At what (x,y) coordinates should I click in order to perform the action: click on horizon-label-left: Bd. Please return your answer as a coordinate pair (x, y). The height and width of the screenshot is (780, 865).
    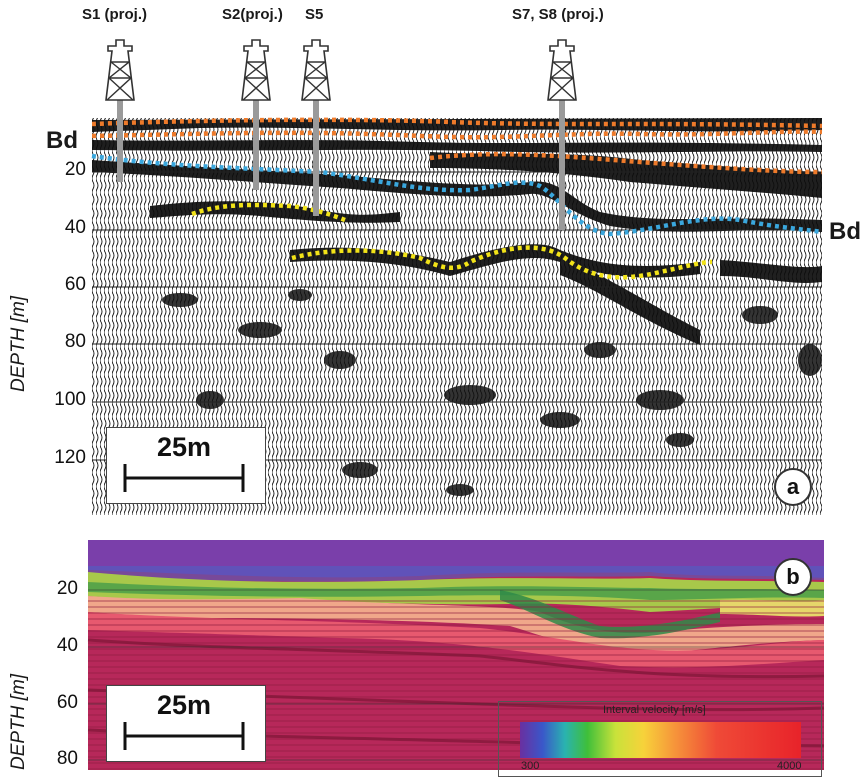
    Looking at the image, I should click on (62, 140).